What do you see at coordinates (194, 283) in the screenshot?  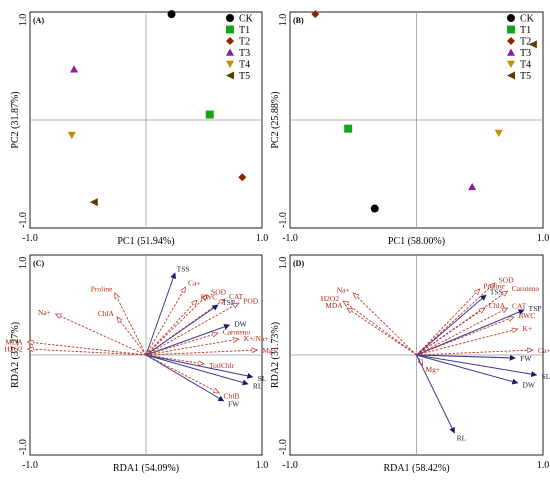 I see `vector-label: Ca+` at bounding box center [194, 283].